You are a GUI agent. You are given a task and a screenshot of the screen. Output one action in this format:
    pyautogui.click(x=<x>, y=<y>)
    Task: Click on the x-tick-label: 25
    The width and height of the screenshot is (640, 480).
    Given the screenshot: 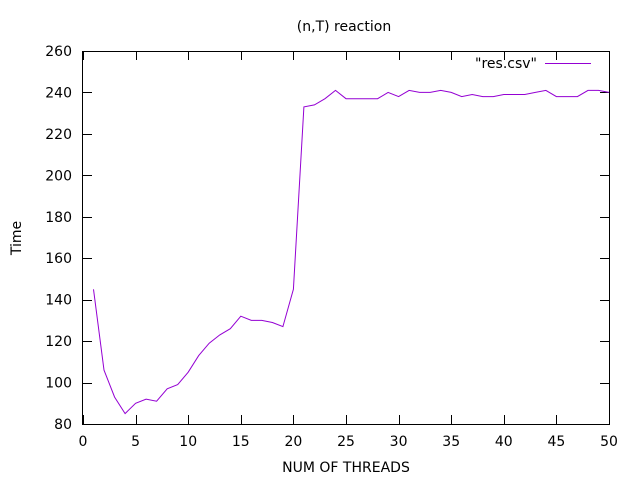 What is the action you would take?
    pyautogui.click(x=346, y=442)
    